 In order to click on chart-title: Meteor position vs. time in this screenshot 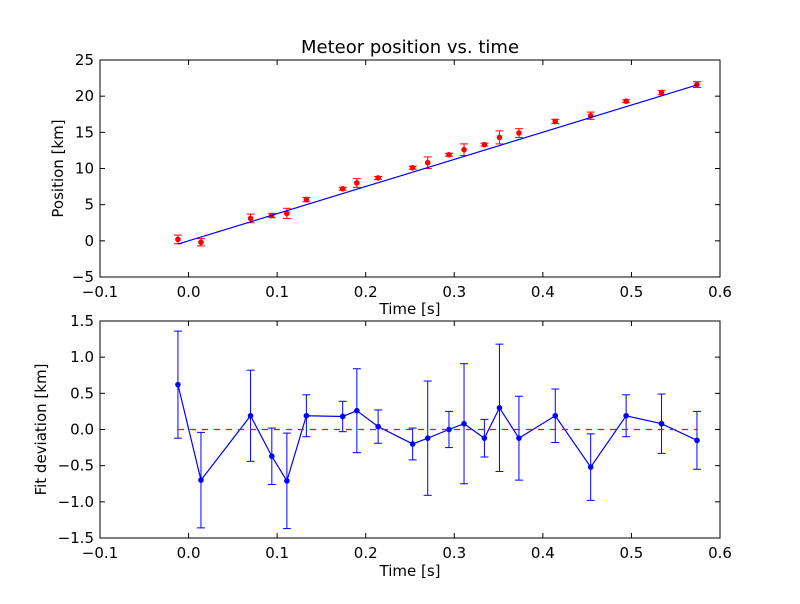, I will do `click(410, 47)`.